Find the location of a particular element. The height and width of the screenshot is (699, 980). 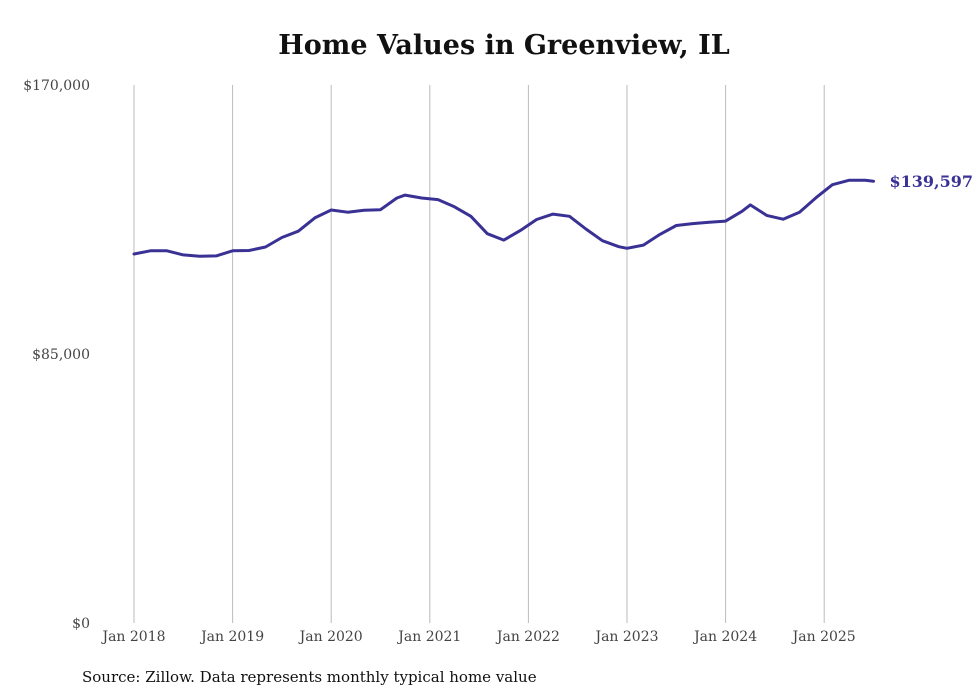

x-tick-label: Jan 2022 is located at coordinates (527, 637).